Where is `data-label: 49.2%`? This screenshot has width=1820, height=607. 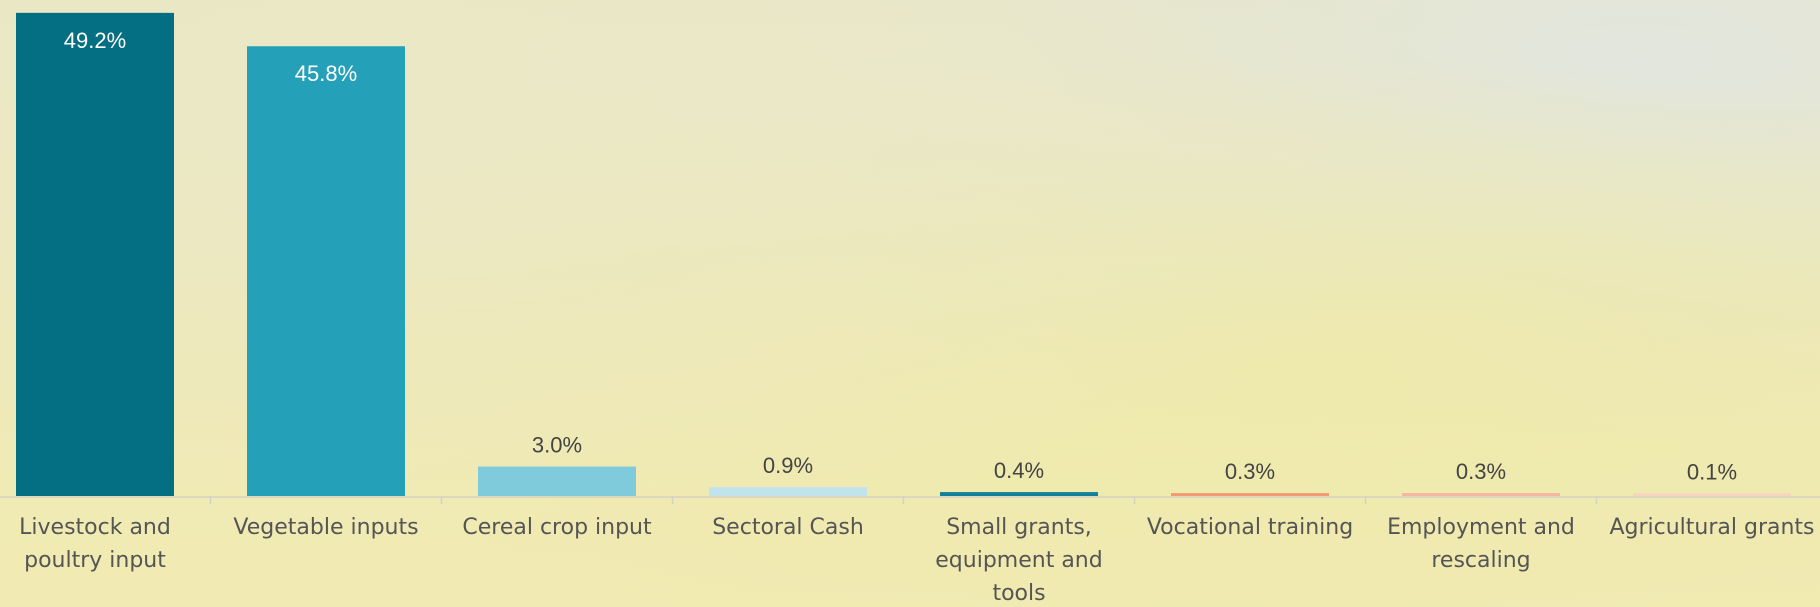 data-label: 49.2% is located at coordinates (95, 40).